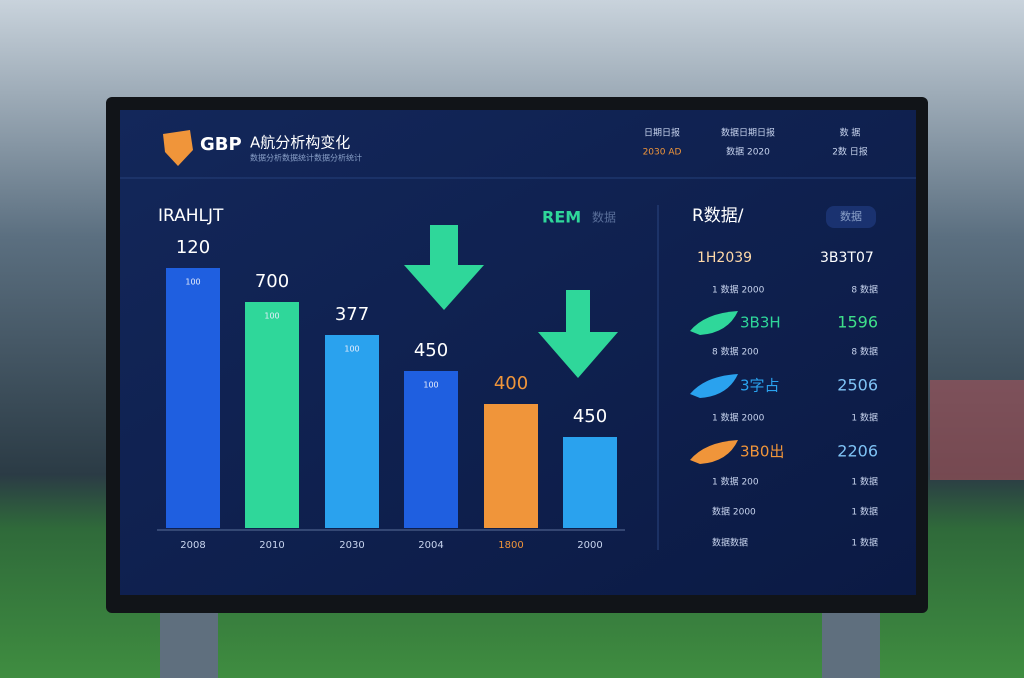 The image size is (1024, 682). What do you see at coordinates (430, 545) in the screenshot?
I see `x-tick-label: 2004` at bounding box center [430, 545].